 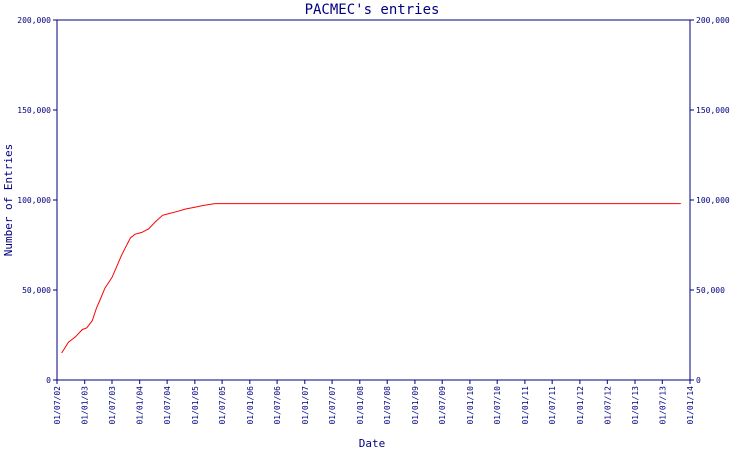 What do you see at coordinates (167, 405) in the screenshot?
I see `x-tick-label: 01/07/04` at bounding box center [167, 405].